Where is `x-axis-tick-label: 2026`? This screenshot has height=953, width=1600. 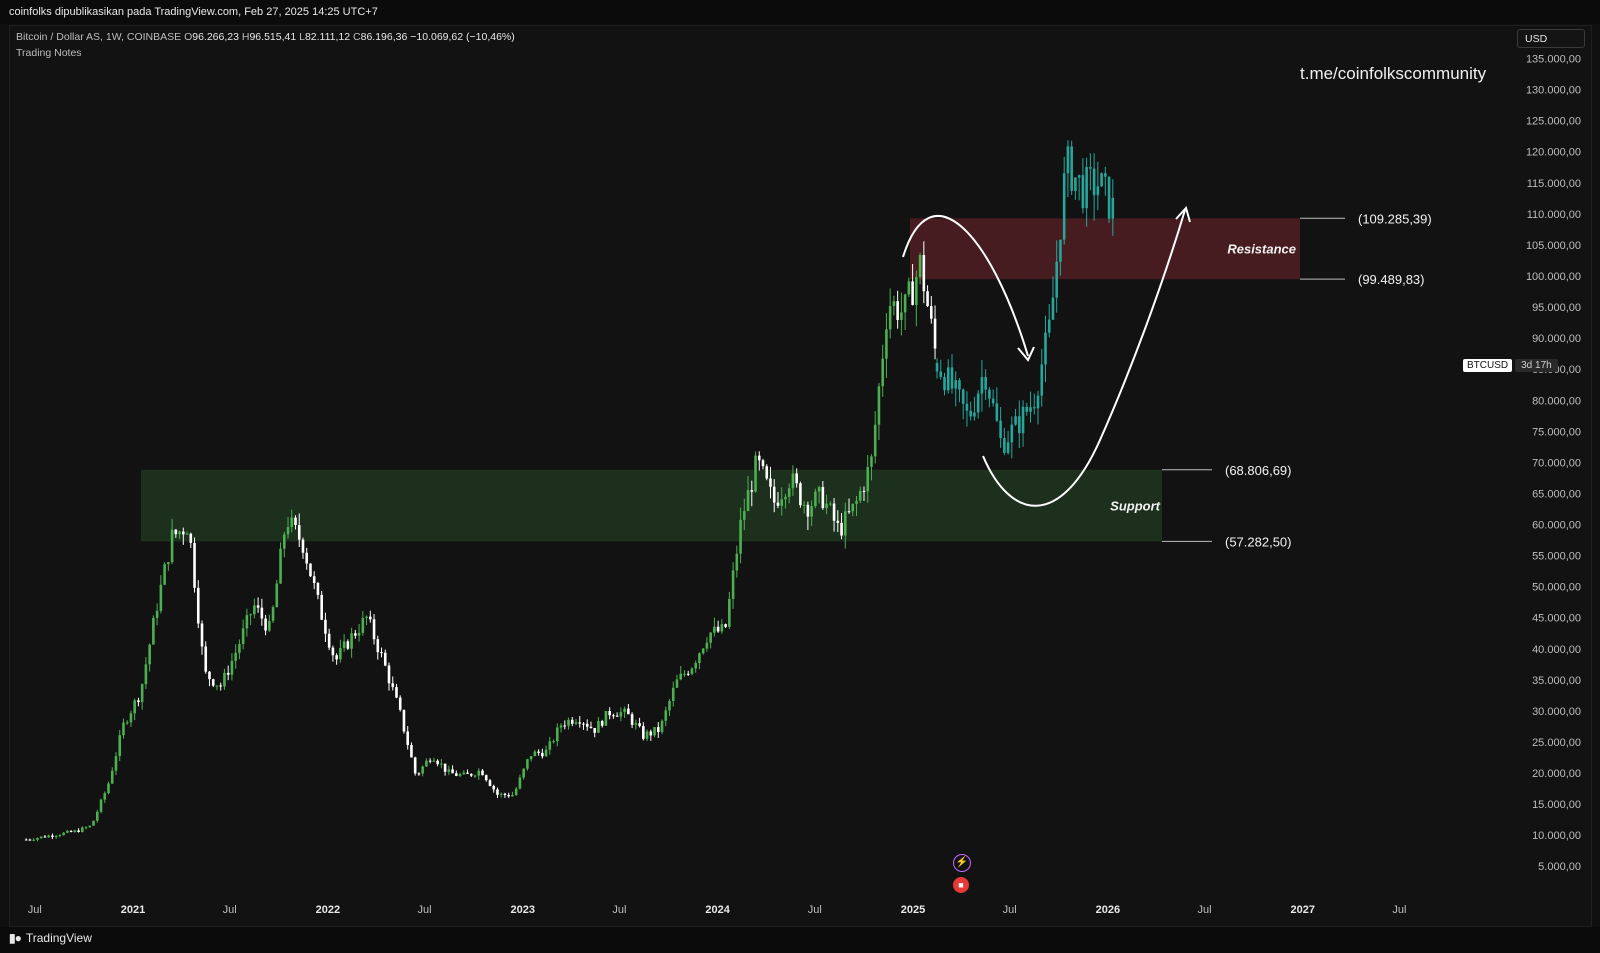
x-axis-tick-label: 2026 is located at coordinates (1108, 910).